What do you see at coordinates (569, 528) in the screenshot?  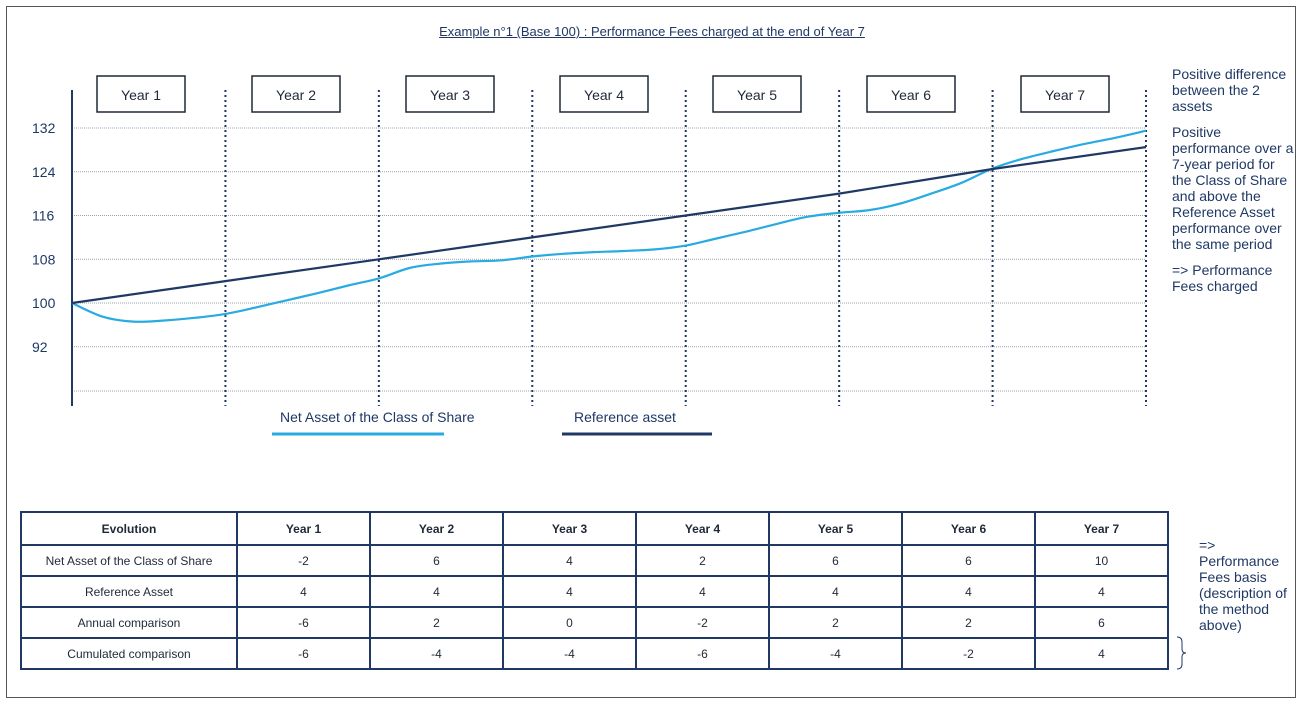 I see `table-header: Year 3` at bounding box center [569, 528].